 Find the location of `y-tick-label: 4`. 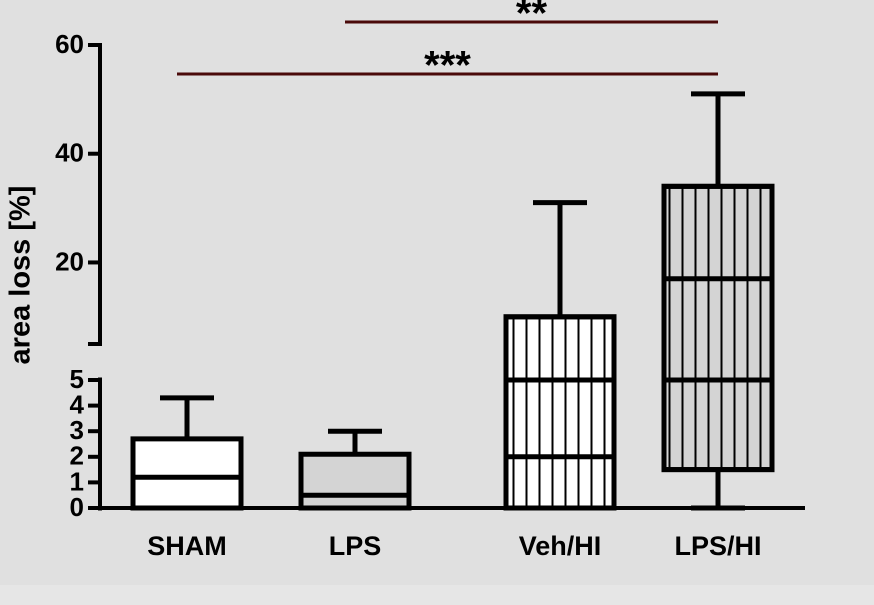

y-tick-label: 4 is located at coordinates (77, 404).